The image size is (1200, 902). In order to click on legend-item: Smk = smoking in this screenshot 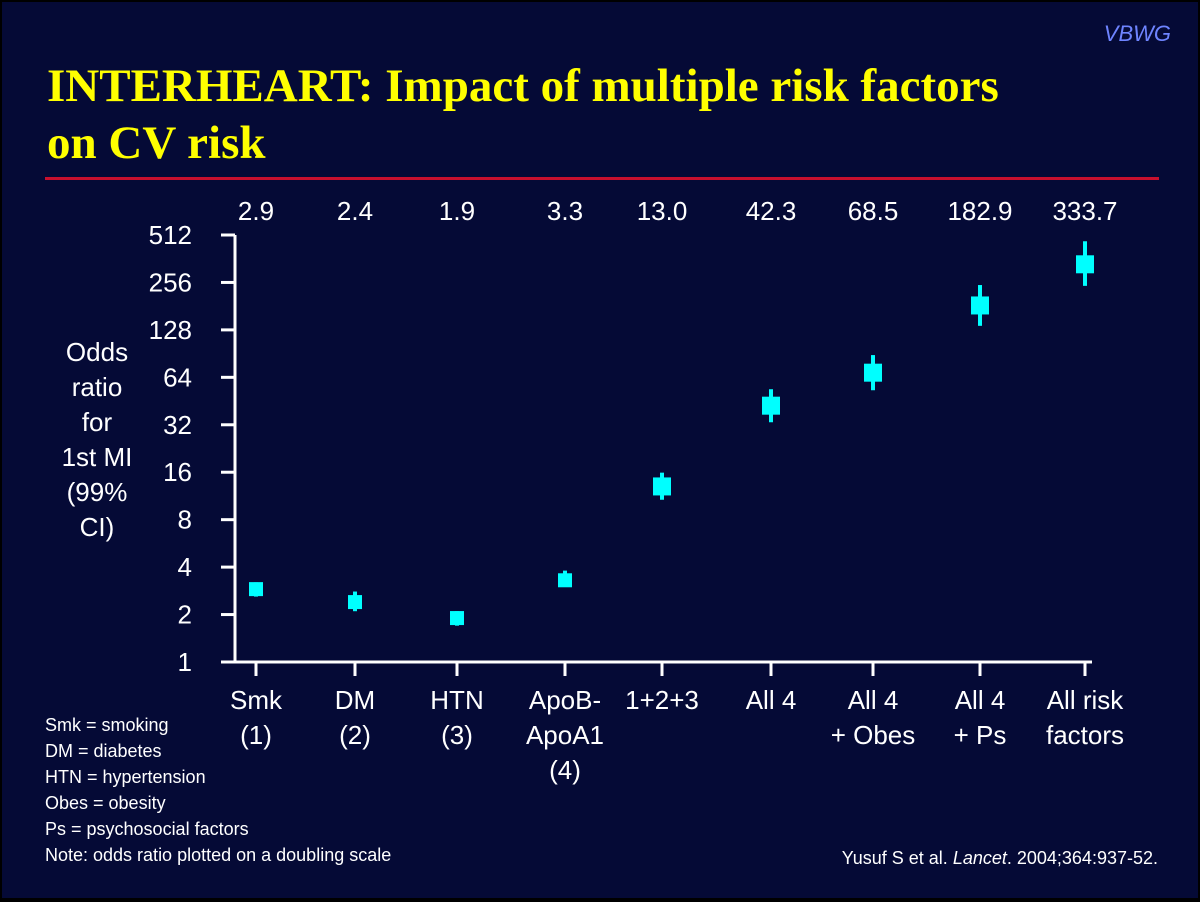, I will do `click(107, 725)`.